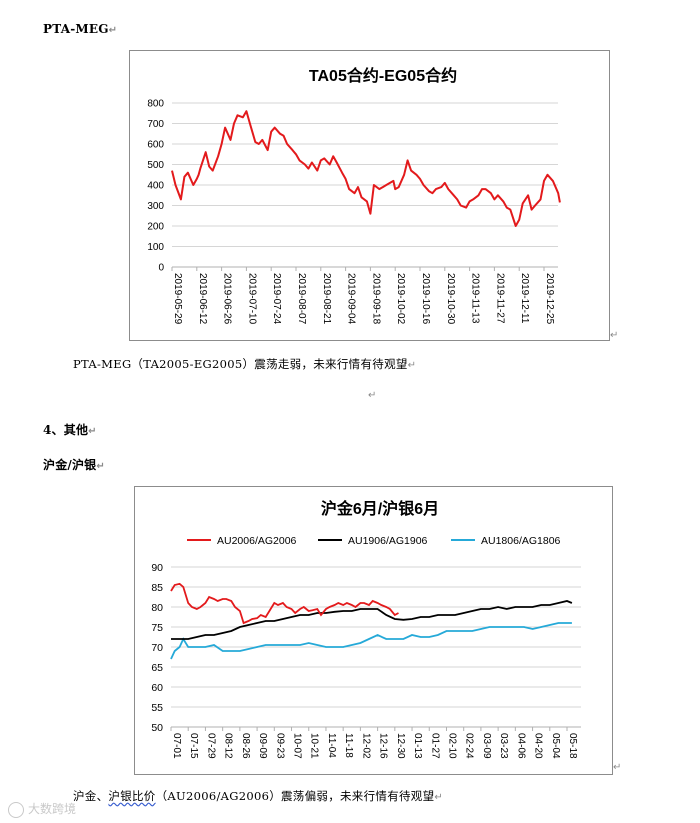 This screenshot has width=700, height=823. What do you see at coordinates (351, 299) in the screenshot?
I see `x-tick-label: 2019-09-04` at bounding box center [351, 299].